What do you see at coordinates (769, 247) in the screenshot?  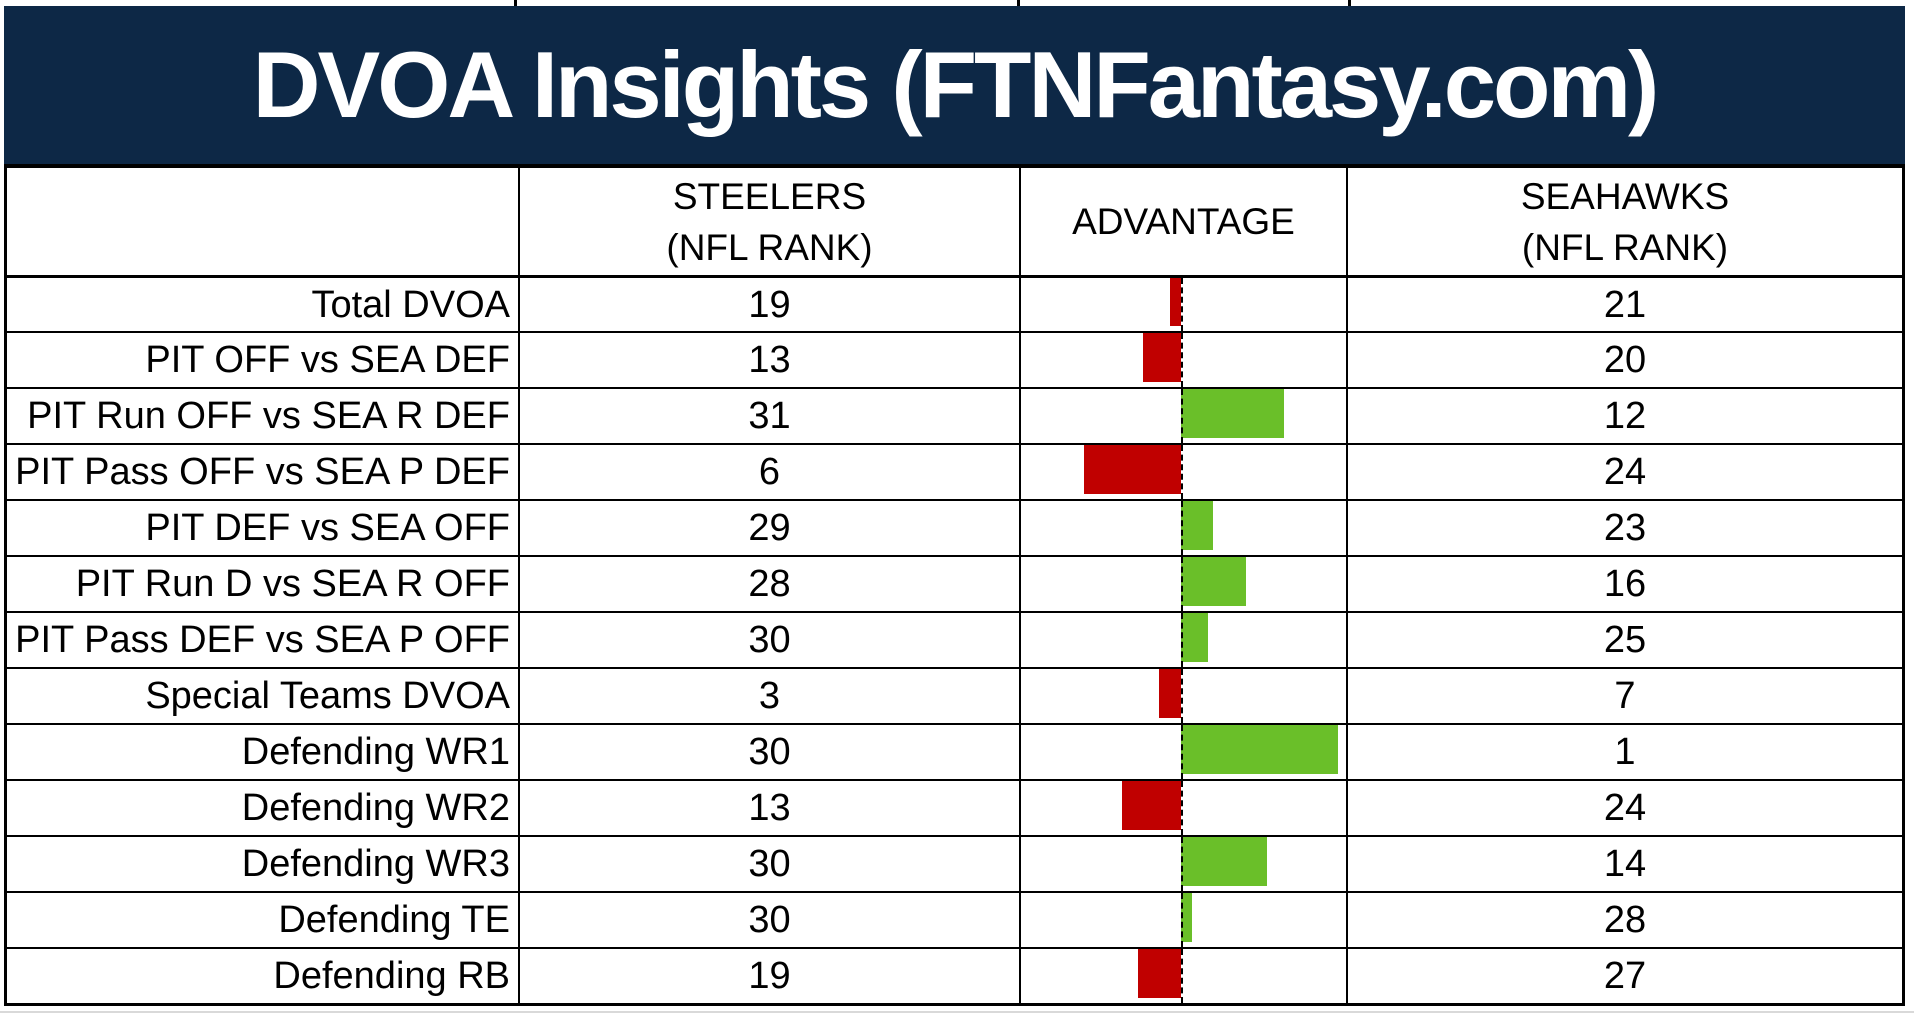 I see `header-steelers-ranknote: (NFL RANK)` at bounding box center [769, 247].